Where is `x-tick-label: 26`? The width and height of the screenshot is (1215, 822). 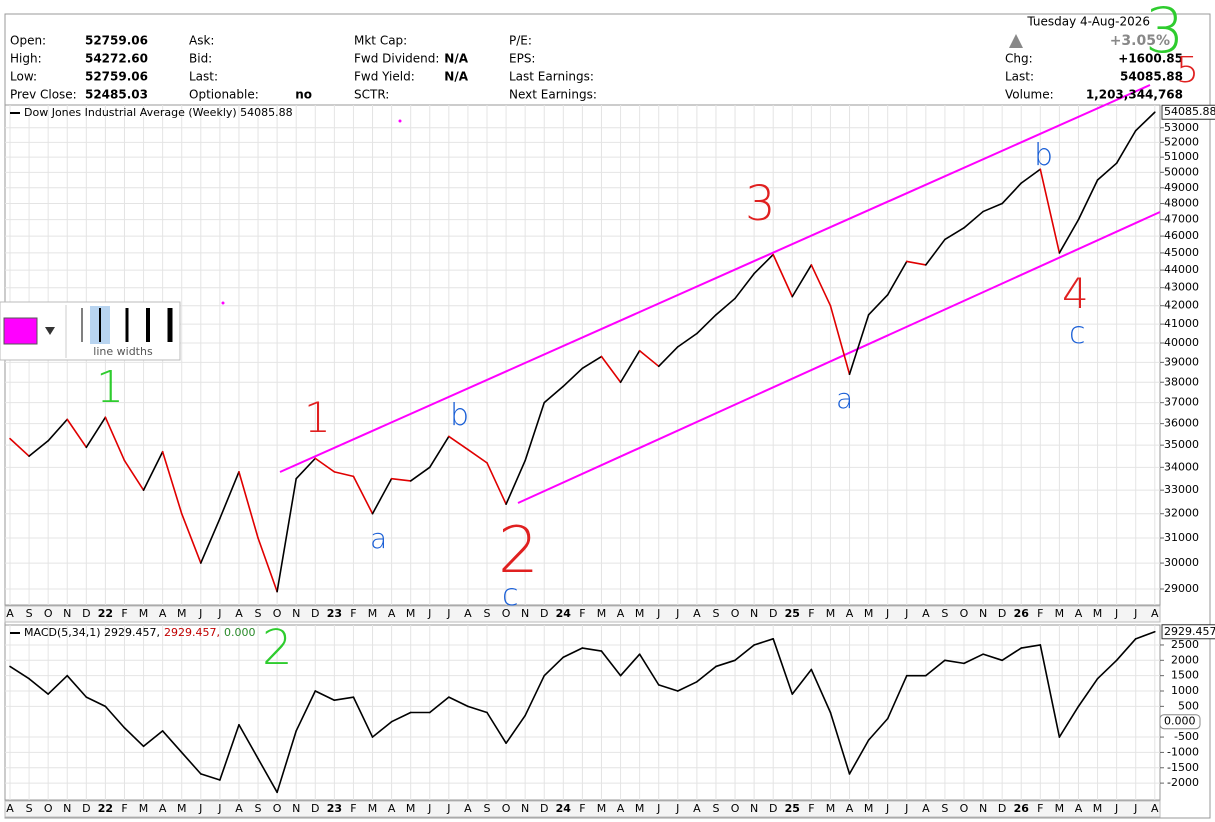
x-tick-label: 26 is located at coordinates (1022, 613).